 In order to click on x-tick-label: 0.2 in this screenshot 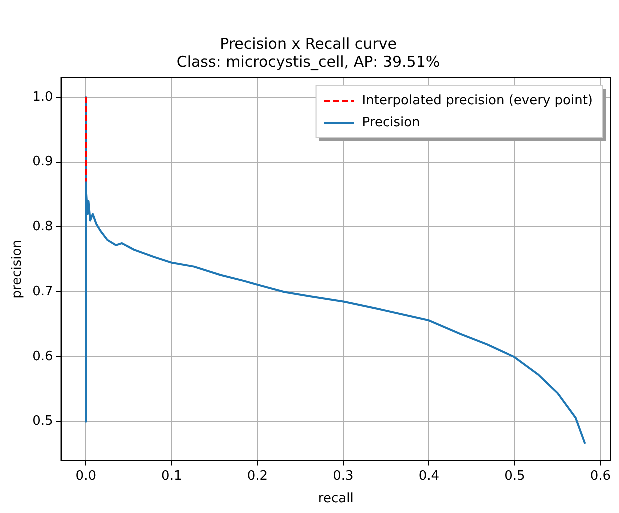, I will do `click(257, 476)`.